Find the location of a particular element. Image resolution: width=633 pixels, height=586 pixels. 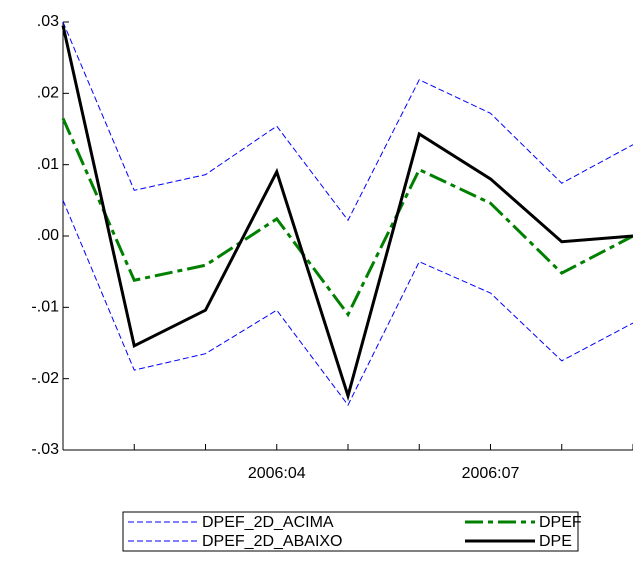

y-tick-label: -.03 is located at coordinates (45, 449).